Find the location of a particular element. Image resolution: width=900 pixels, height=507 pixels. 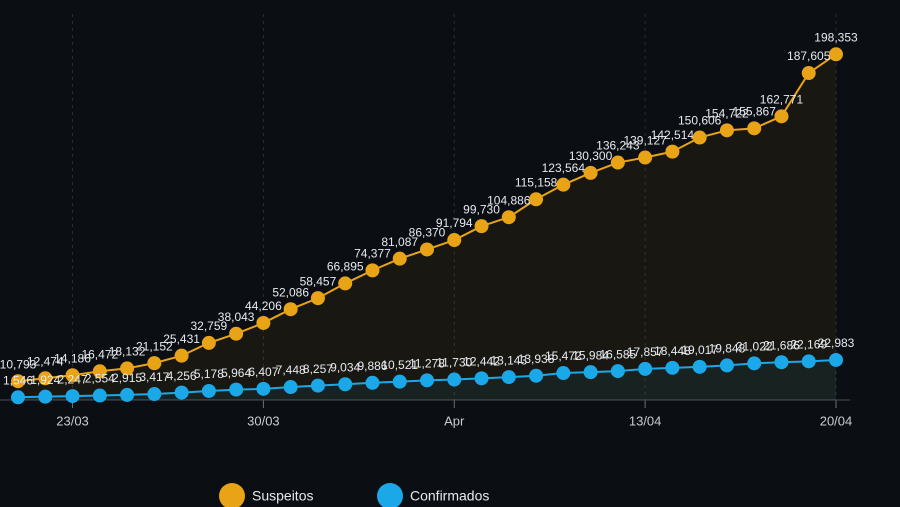

data-label: 5,964 is located at coordinates (236, 373).